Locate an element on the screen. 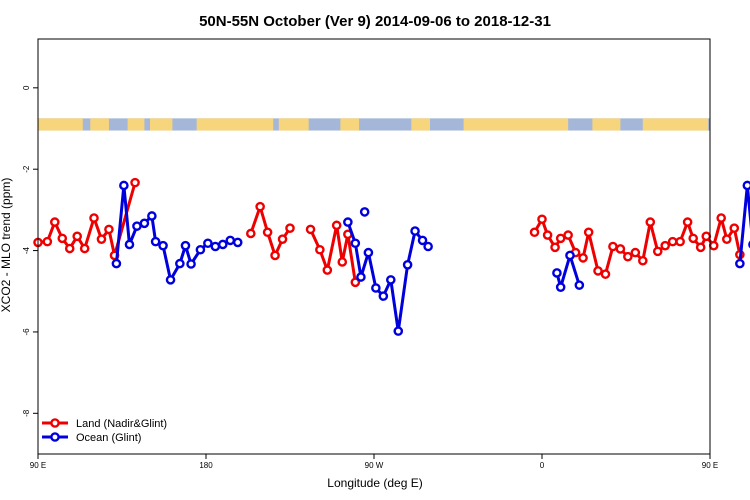  surface-band is located at coordinates (374, 124).